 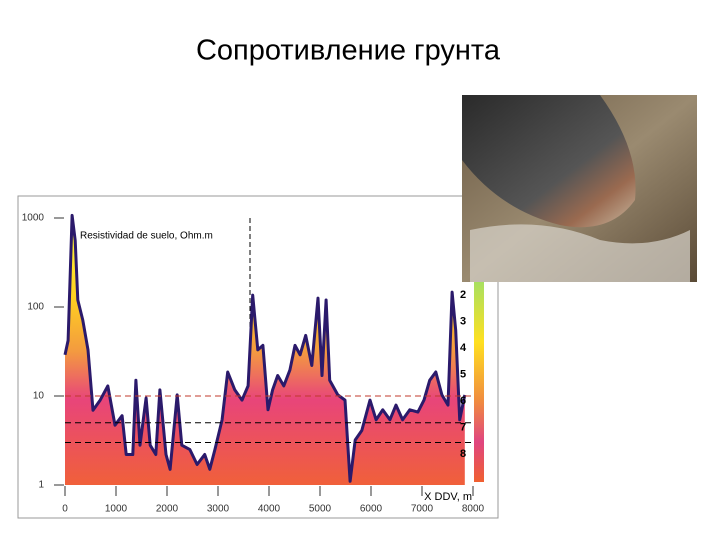 What do you see at coordinates (371, 509) in the screenshot?
I see `x-tick-label: 6000` at bounding box center [371, 509].